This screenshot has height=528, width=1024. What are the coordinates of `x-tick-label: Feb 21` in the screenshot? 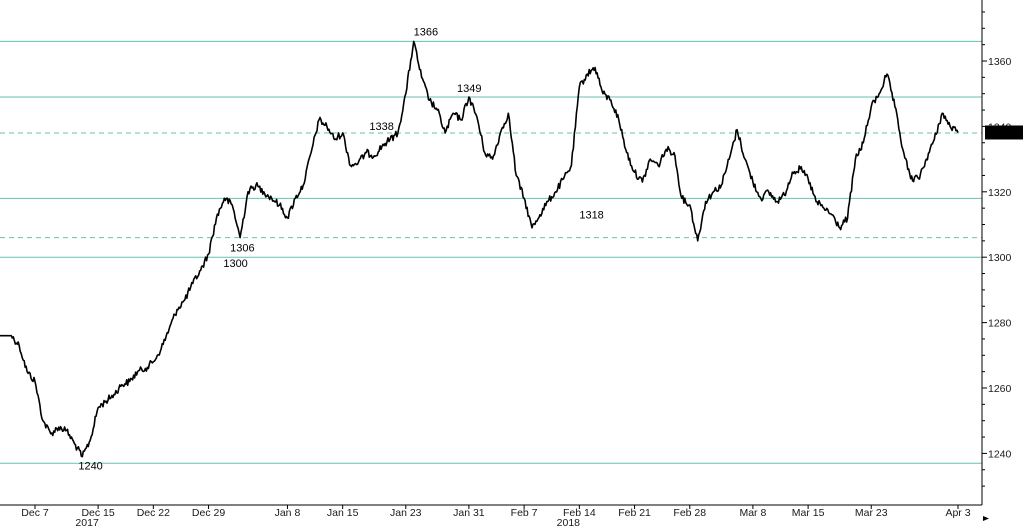 It's located at (634, 513).